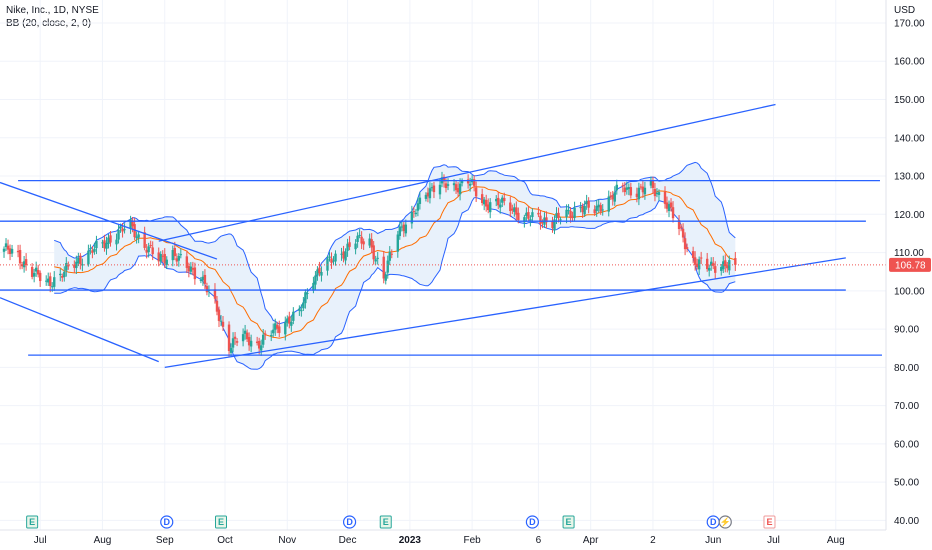 The width and height of the screenshot is (932, 550). Describe the element at coordinates (79, 330) in the screenshot. I see `trend-line` at that location.